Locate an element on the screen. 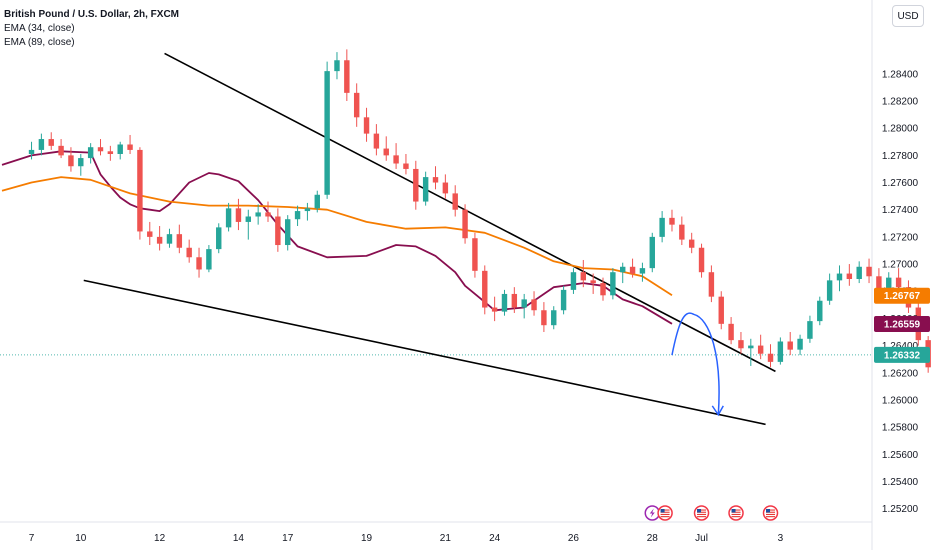 The width and height of the screenshot is (932, 555). price-label: 1.26332 is located at coordinates (902, 354).